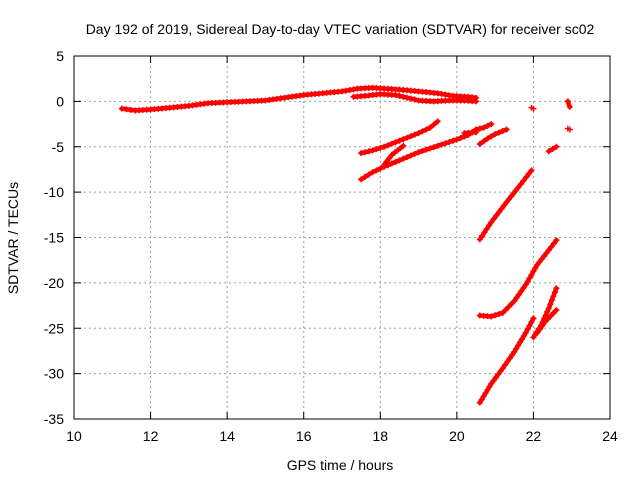 The width and height of the screenshot is (640, 480). What do you see at coordinates (58, 147) in the screenshot?
I see `y-tick-label: -5` at bounding box center [58, 147].